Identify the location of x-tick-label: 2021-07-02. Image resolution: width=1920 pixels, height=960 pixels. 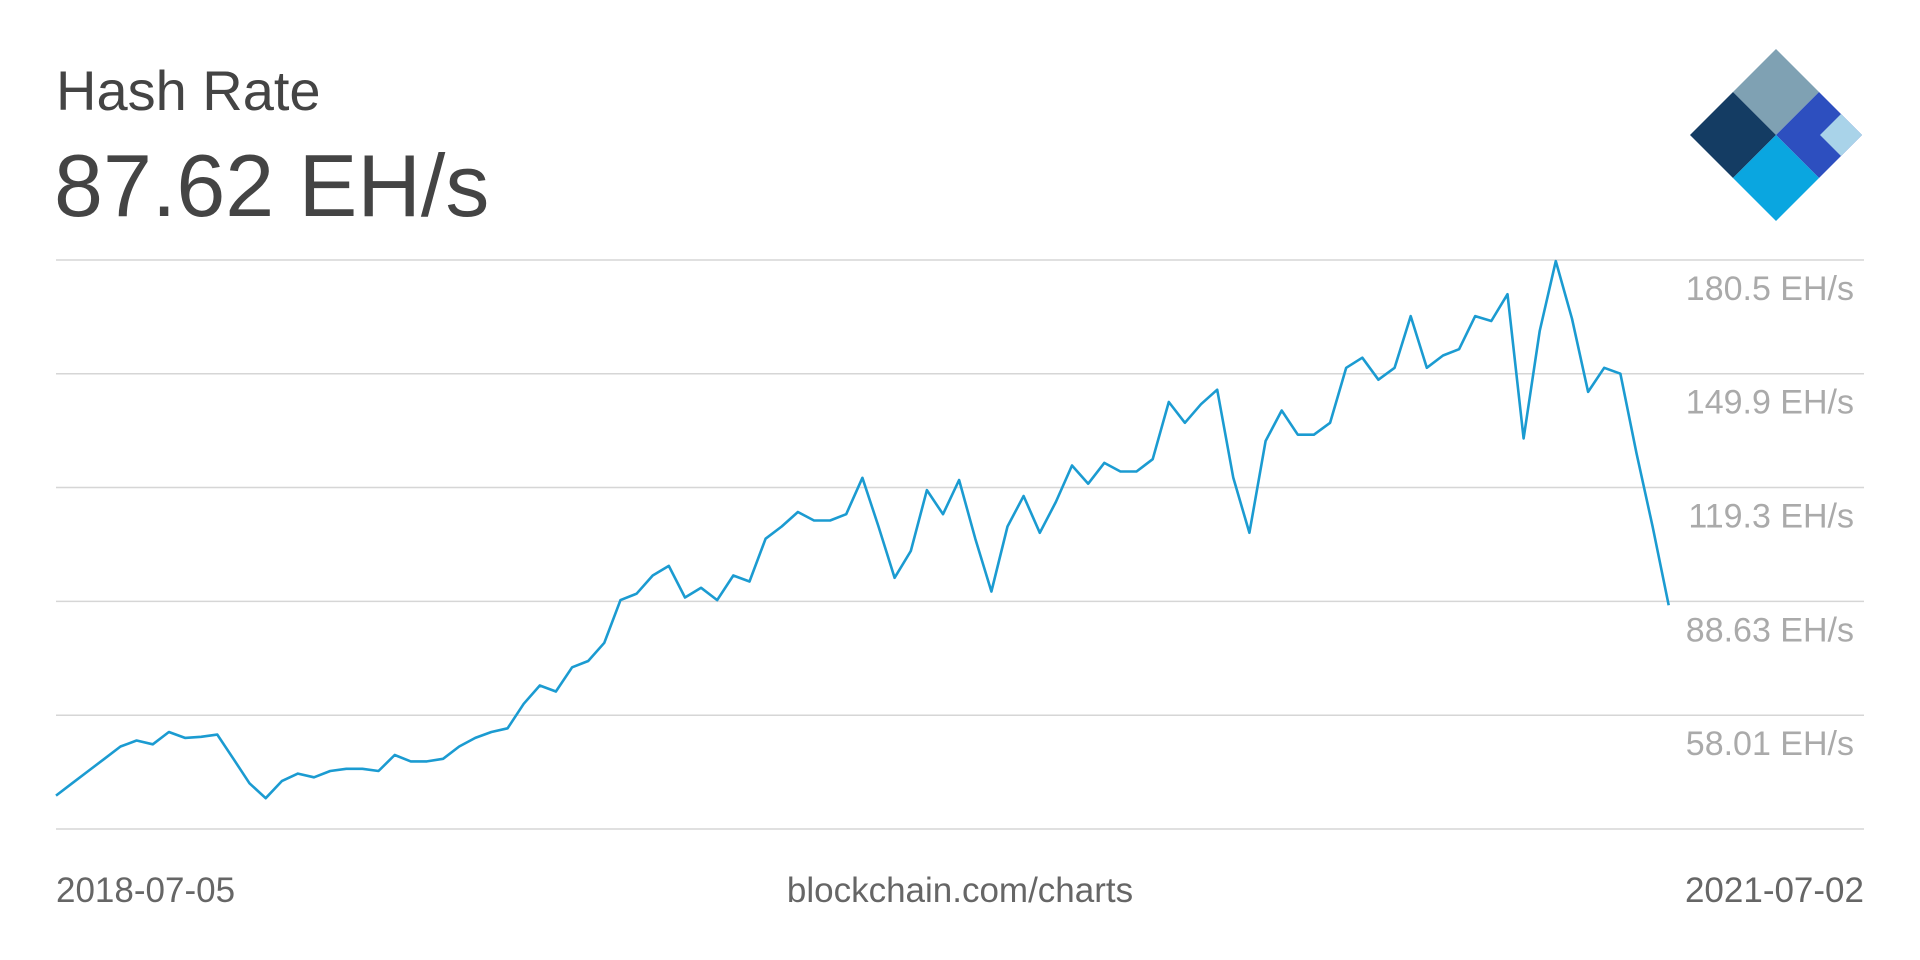
(1774, 890).